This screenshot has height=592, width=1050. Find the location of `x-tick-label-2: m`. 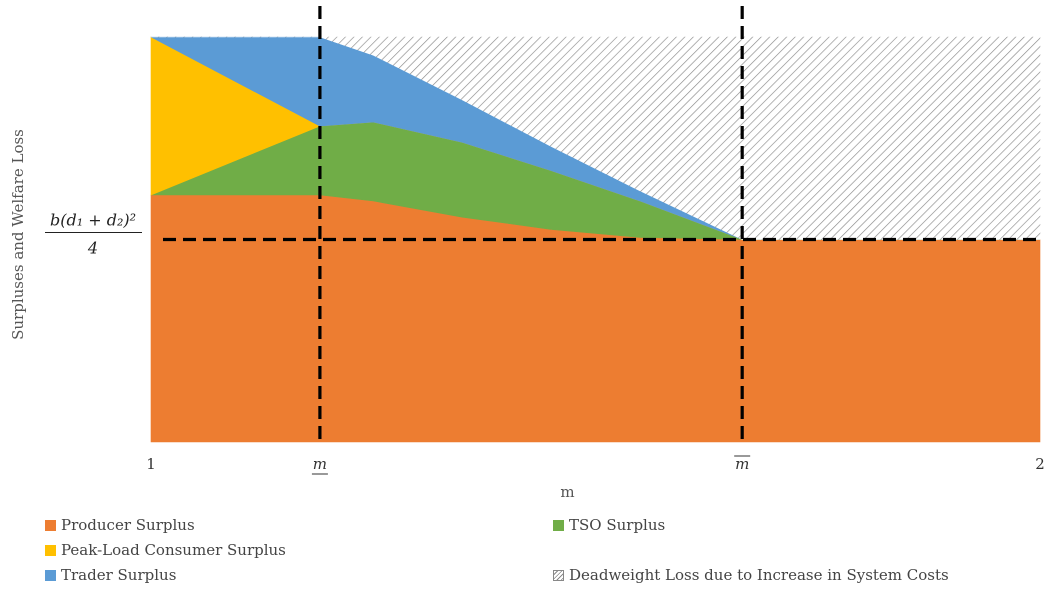

x-tick-label-2: m is located at coordinates (320, 464).